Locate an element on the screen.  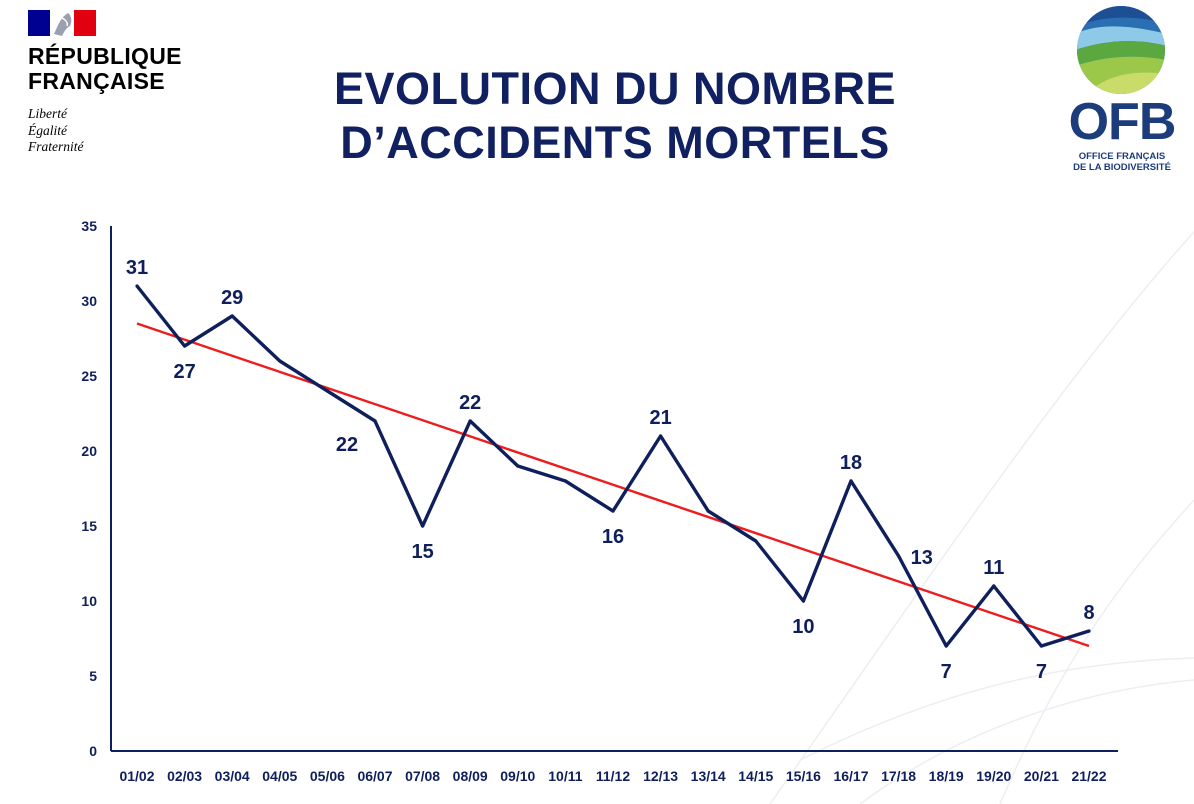
y-tick-label: 25 is located at coordinates (89, 376).